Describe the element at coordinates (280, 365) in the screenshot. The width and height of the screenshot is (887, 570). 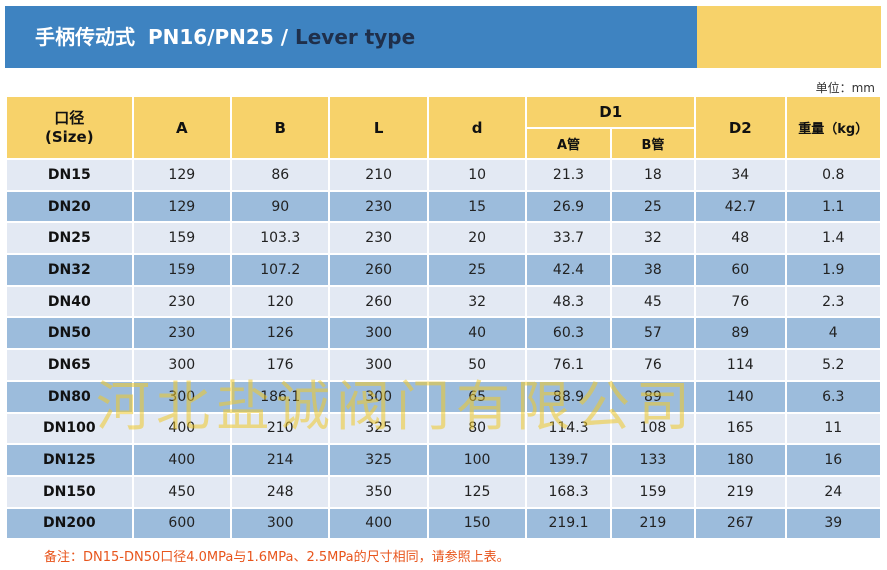
I see `cell-b: 176` at that location.